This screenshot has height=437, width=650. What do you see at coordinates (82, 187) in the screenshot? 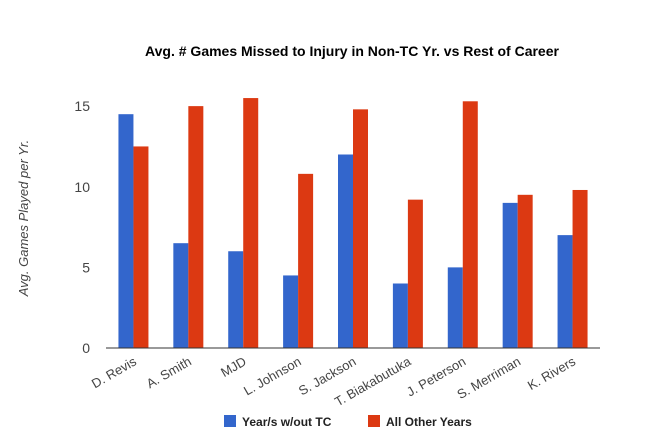
I see `y-tick-label: 10` at bounding box center [82, 187].